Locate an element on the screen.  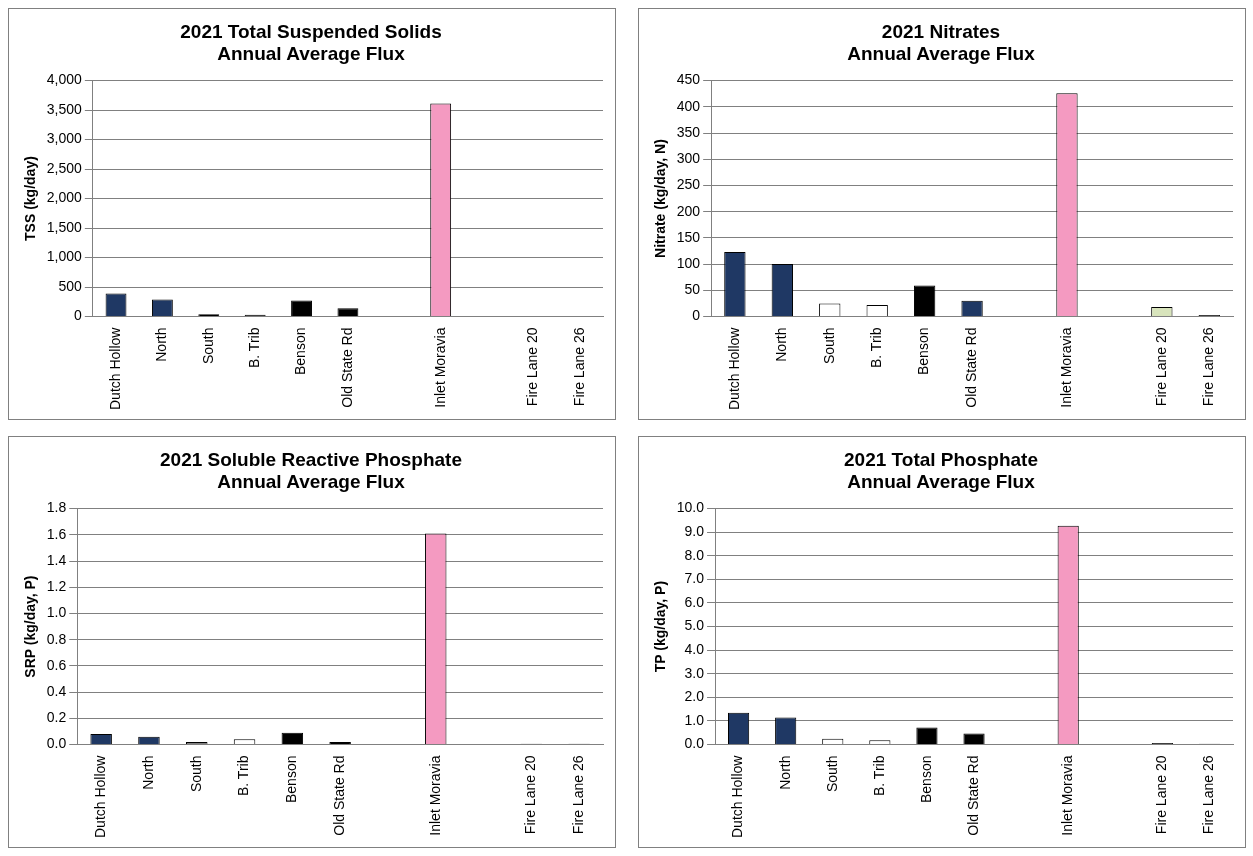
y-axis-title: Nitrate (kg/day, N) is located at coordinates (660, 198).